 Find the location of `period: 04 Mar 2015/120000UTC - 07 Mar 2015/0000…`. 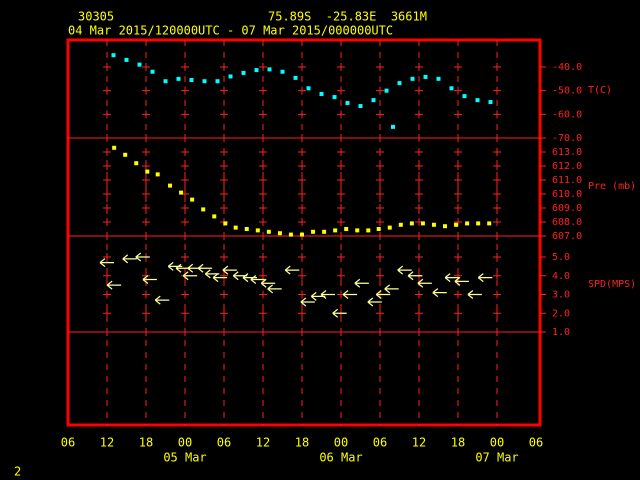

period: 04 Mar 2015/120000UTC - 07 Mar 2015/0000… is located at coordinates (230, 31).